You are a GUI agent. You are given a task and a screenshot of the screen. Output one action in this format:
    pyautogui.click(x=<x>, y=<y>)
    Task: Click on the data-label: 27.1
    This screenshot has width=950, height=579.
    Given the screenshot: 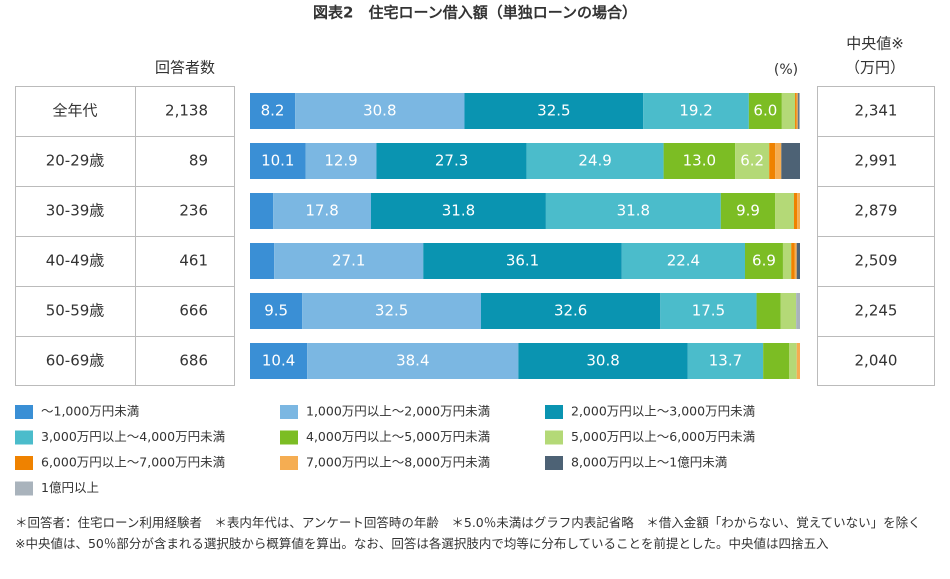 What is the action you would take?
    pyautogui.click(x=348, y=261)
    